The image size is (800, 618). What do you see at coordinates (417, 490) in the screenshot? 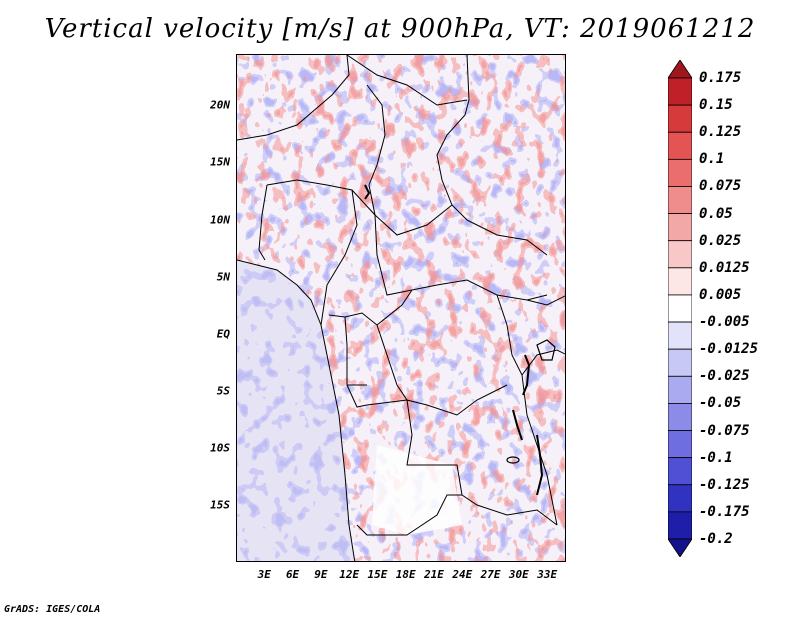
I see `calm-region-south` at bounding box center [417, 490].